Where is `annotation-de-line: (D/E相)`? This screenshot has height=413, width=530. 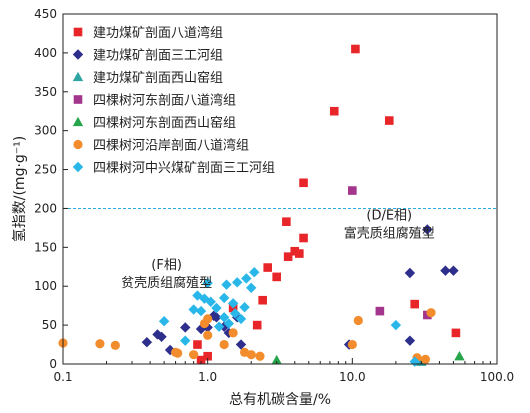
annotation-de-line: (D/E相) is located at coordinates (389, 215).